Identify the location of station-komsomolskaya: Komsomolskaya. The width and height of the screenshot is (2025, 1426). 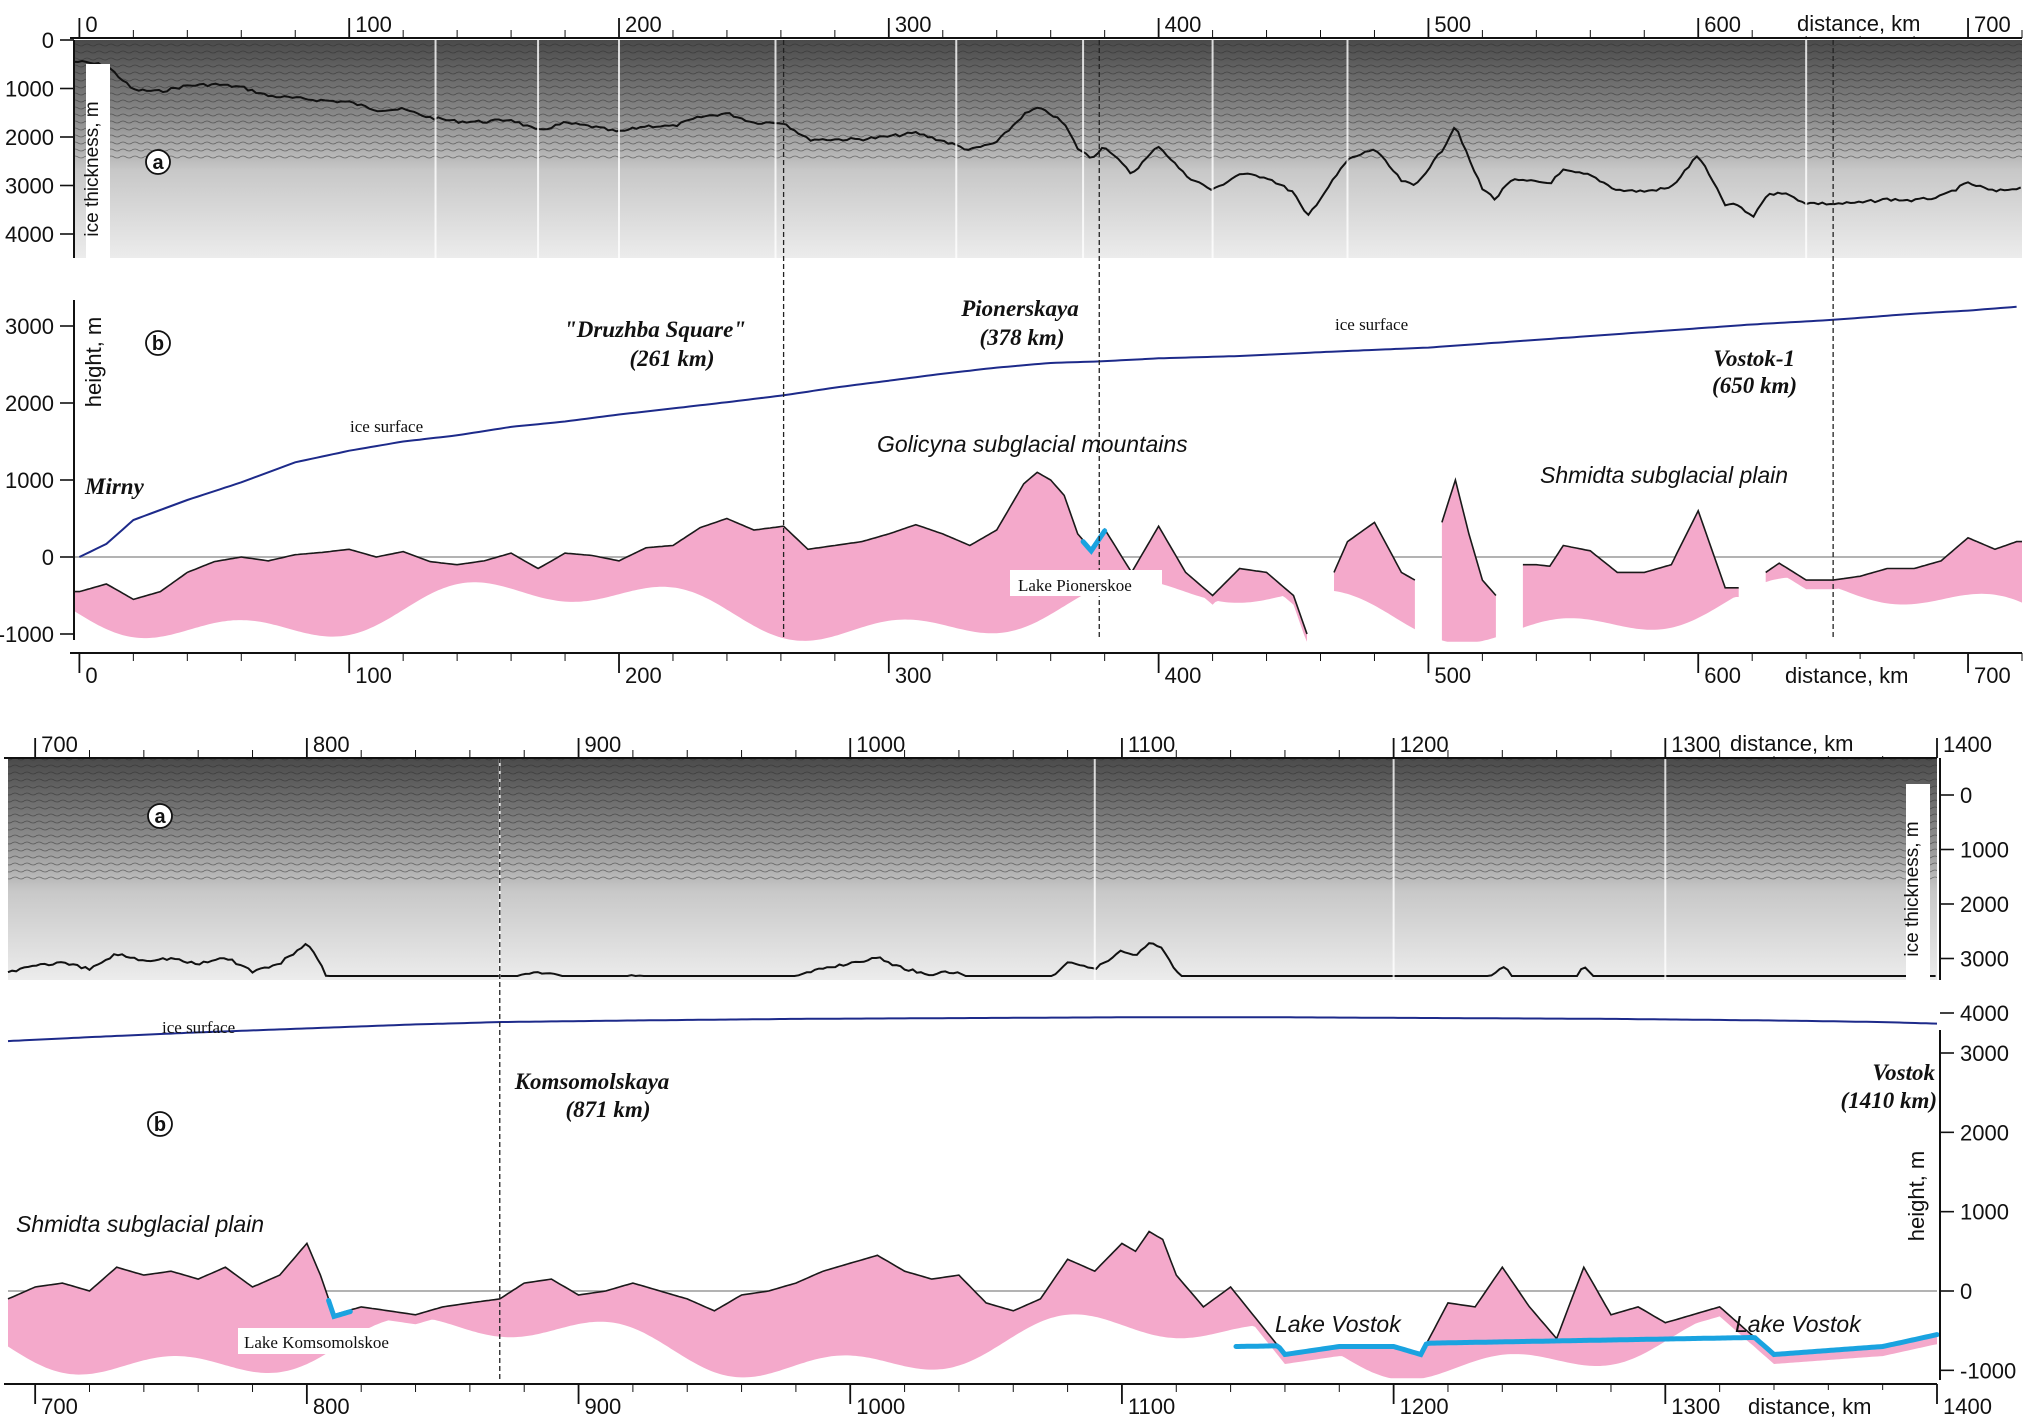
(592, 1081).